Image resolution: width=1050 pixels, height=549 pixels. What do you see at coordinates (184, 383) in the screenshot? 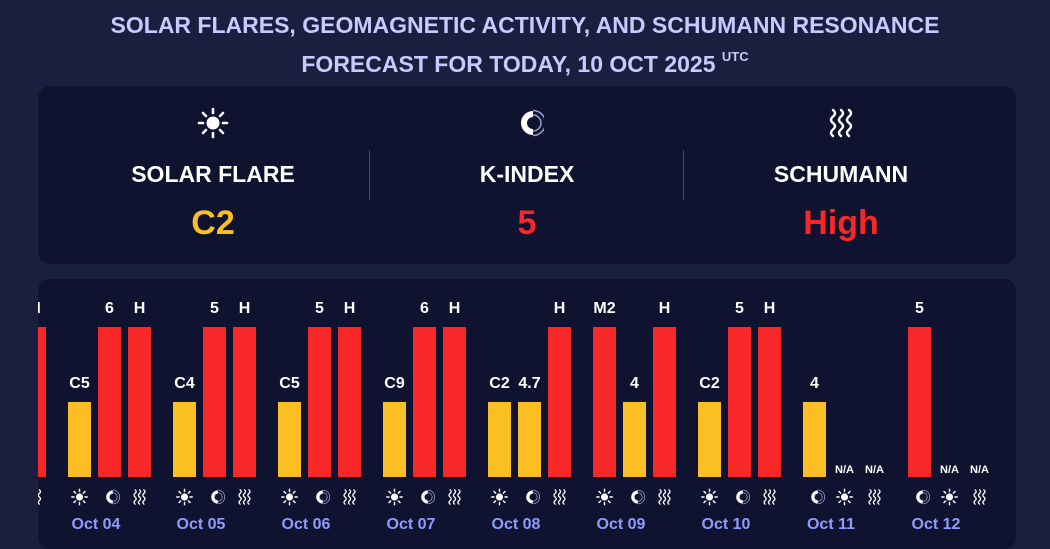
I see `bar-label: C4` at bounding box center [184, 383].